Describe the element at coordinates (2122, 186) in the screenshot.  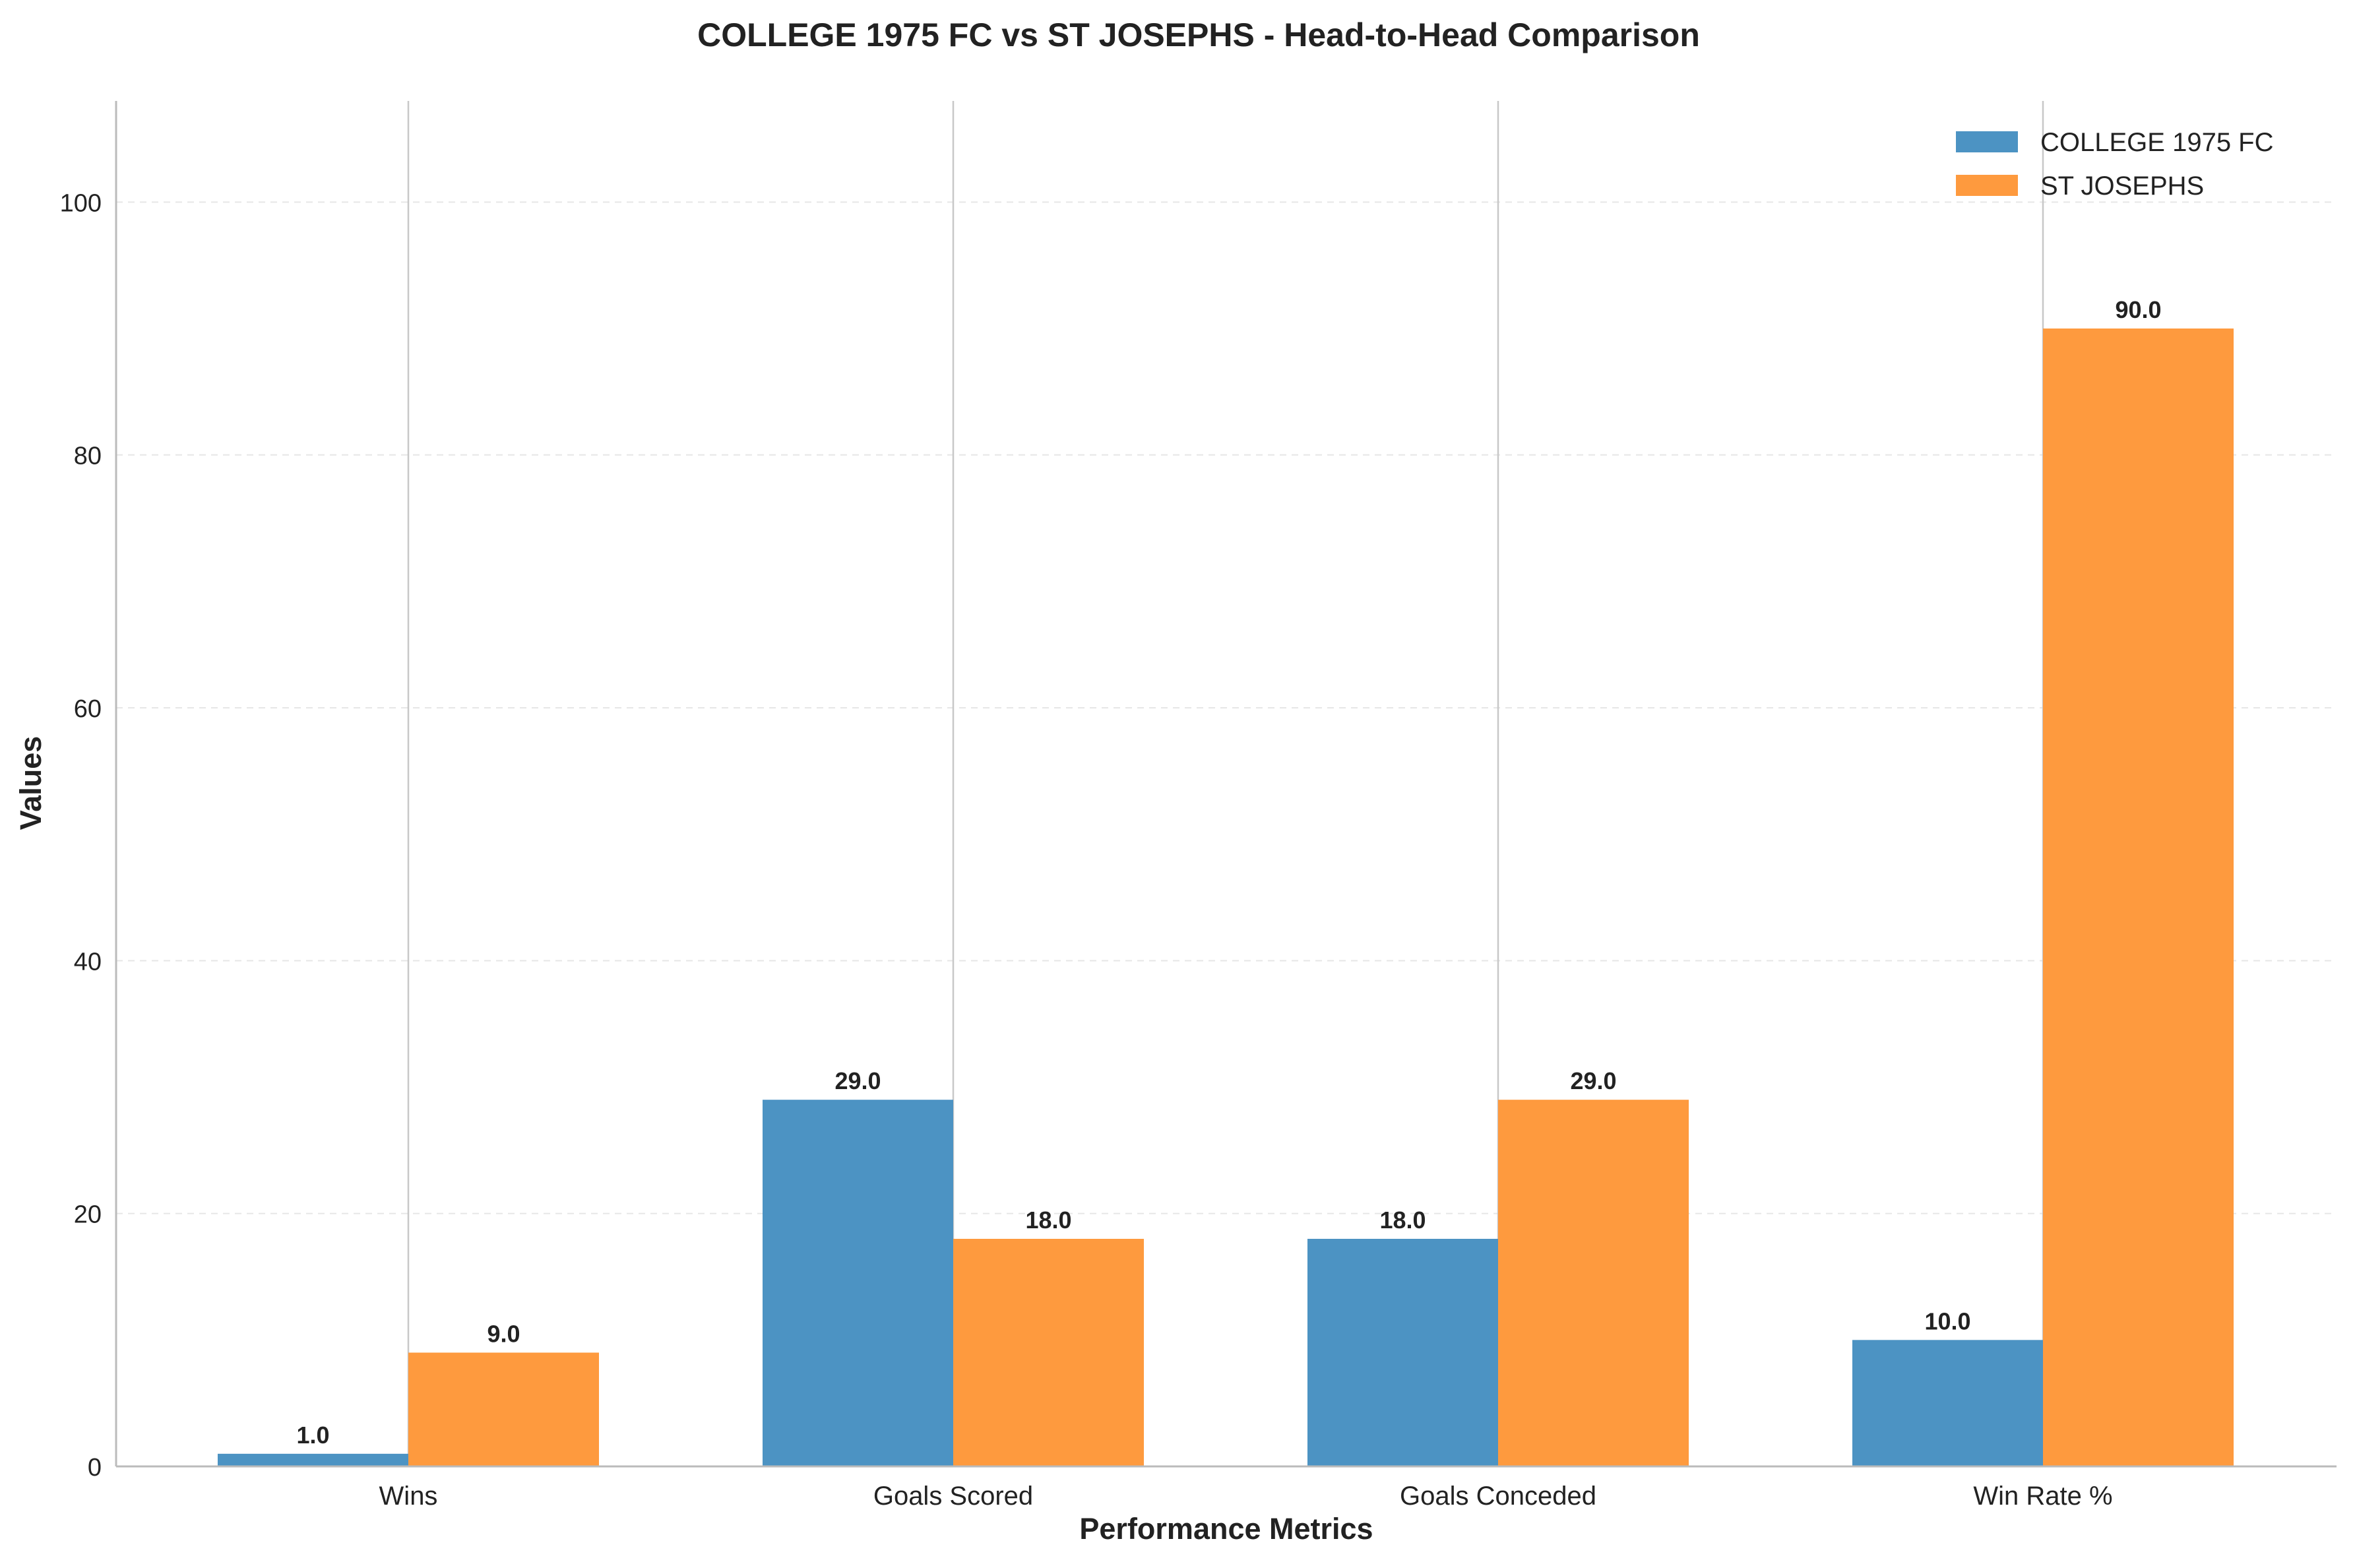
I see `legend-label: ST JOSEPHS` at that location.